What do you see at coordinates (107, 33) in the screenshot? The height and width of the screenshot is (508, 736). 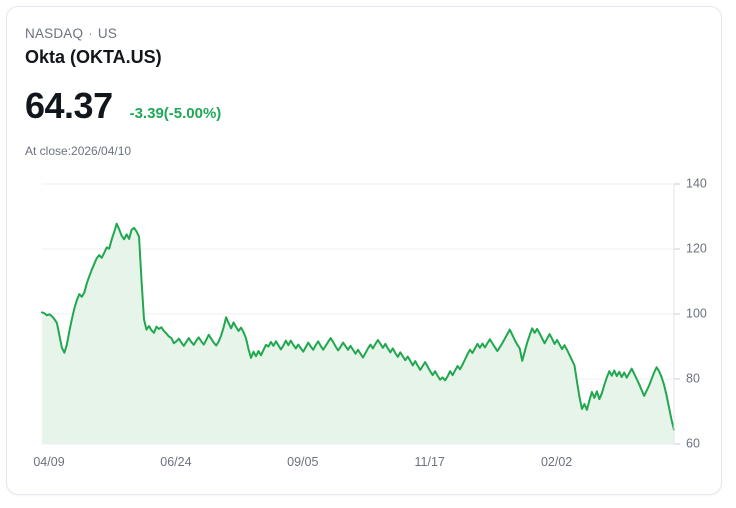 I see `region-label: US` at bounding box center [107, 33].